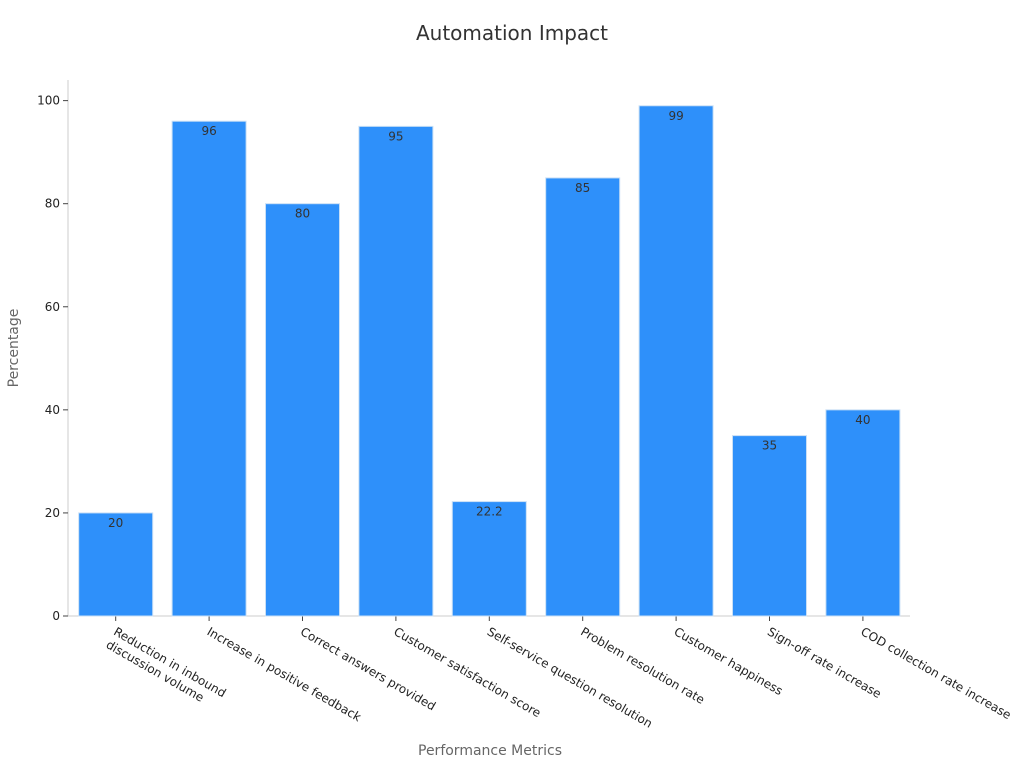 The height and width of the screenshot is (768, 1024). I want to click on y-tick-label: 80, so click(52, 204).